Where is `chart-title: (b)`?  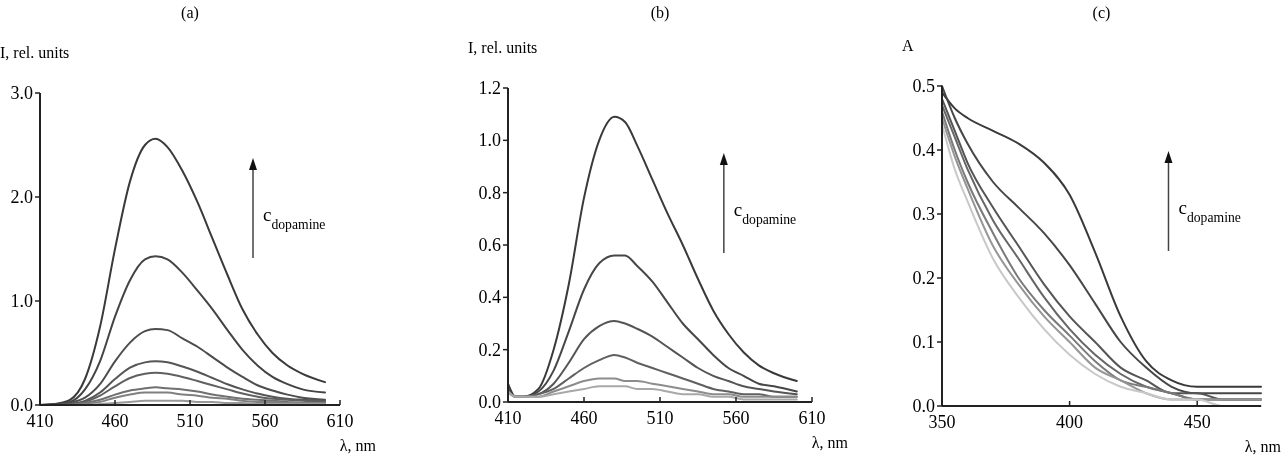 chart-title: (b) is located at coordinates (660, 13).